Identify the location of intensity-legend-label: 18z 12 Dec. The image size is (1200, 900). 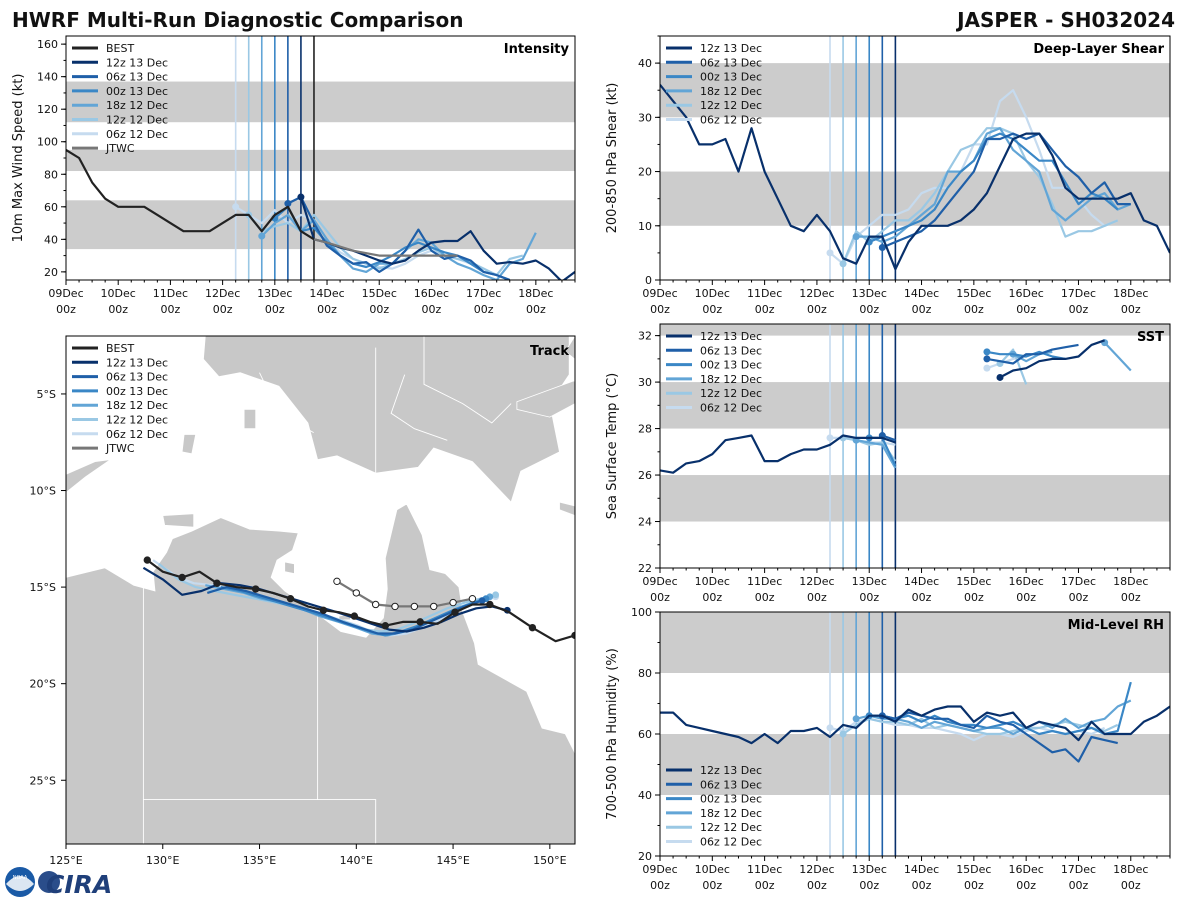
(137, 105).